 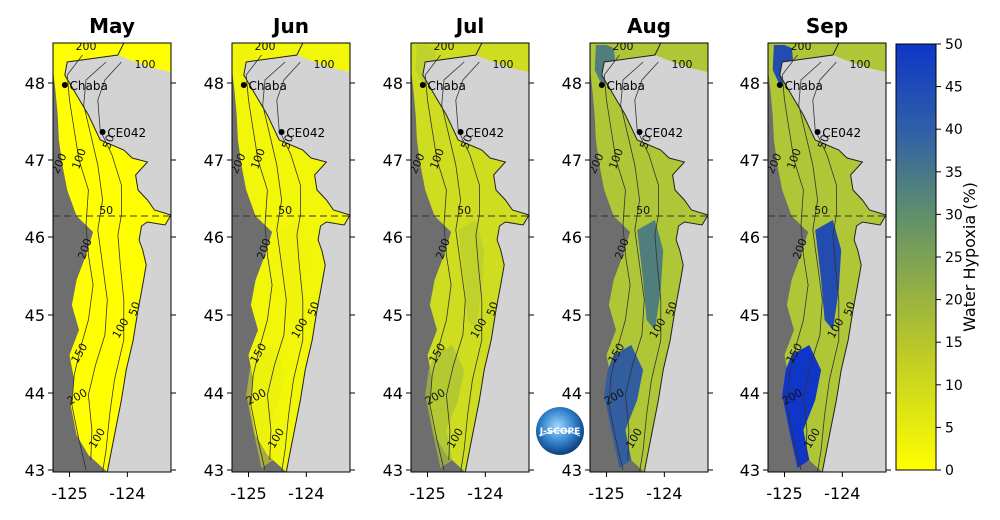 What do you see at coordinates (954, 301) in the screenshot?
I see `colorbar-tick-label: 20` at bounding box center [954, 301].